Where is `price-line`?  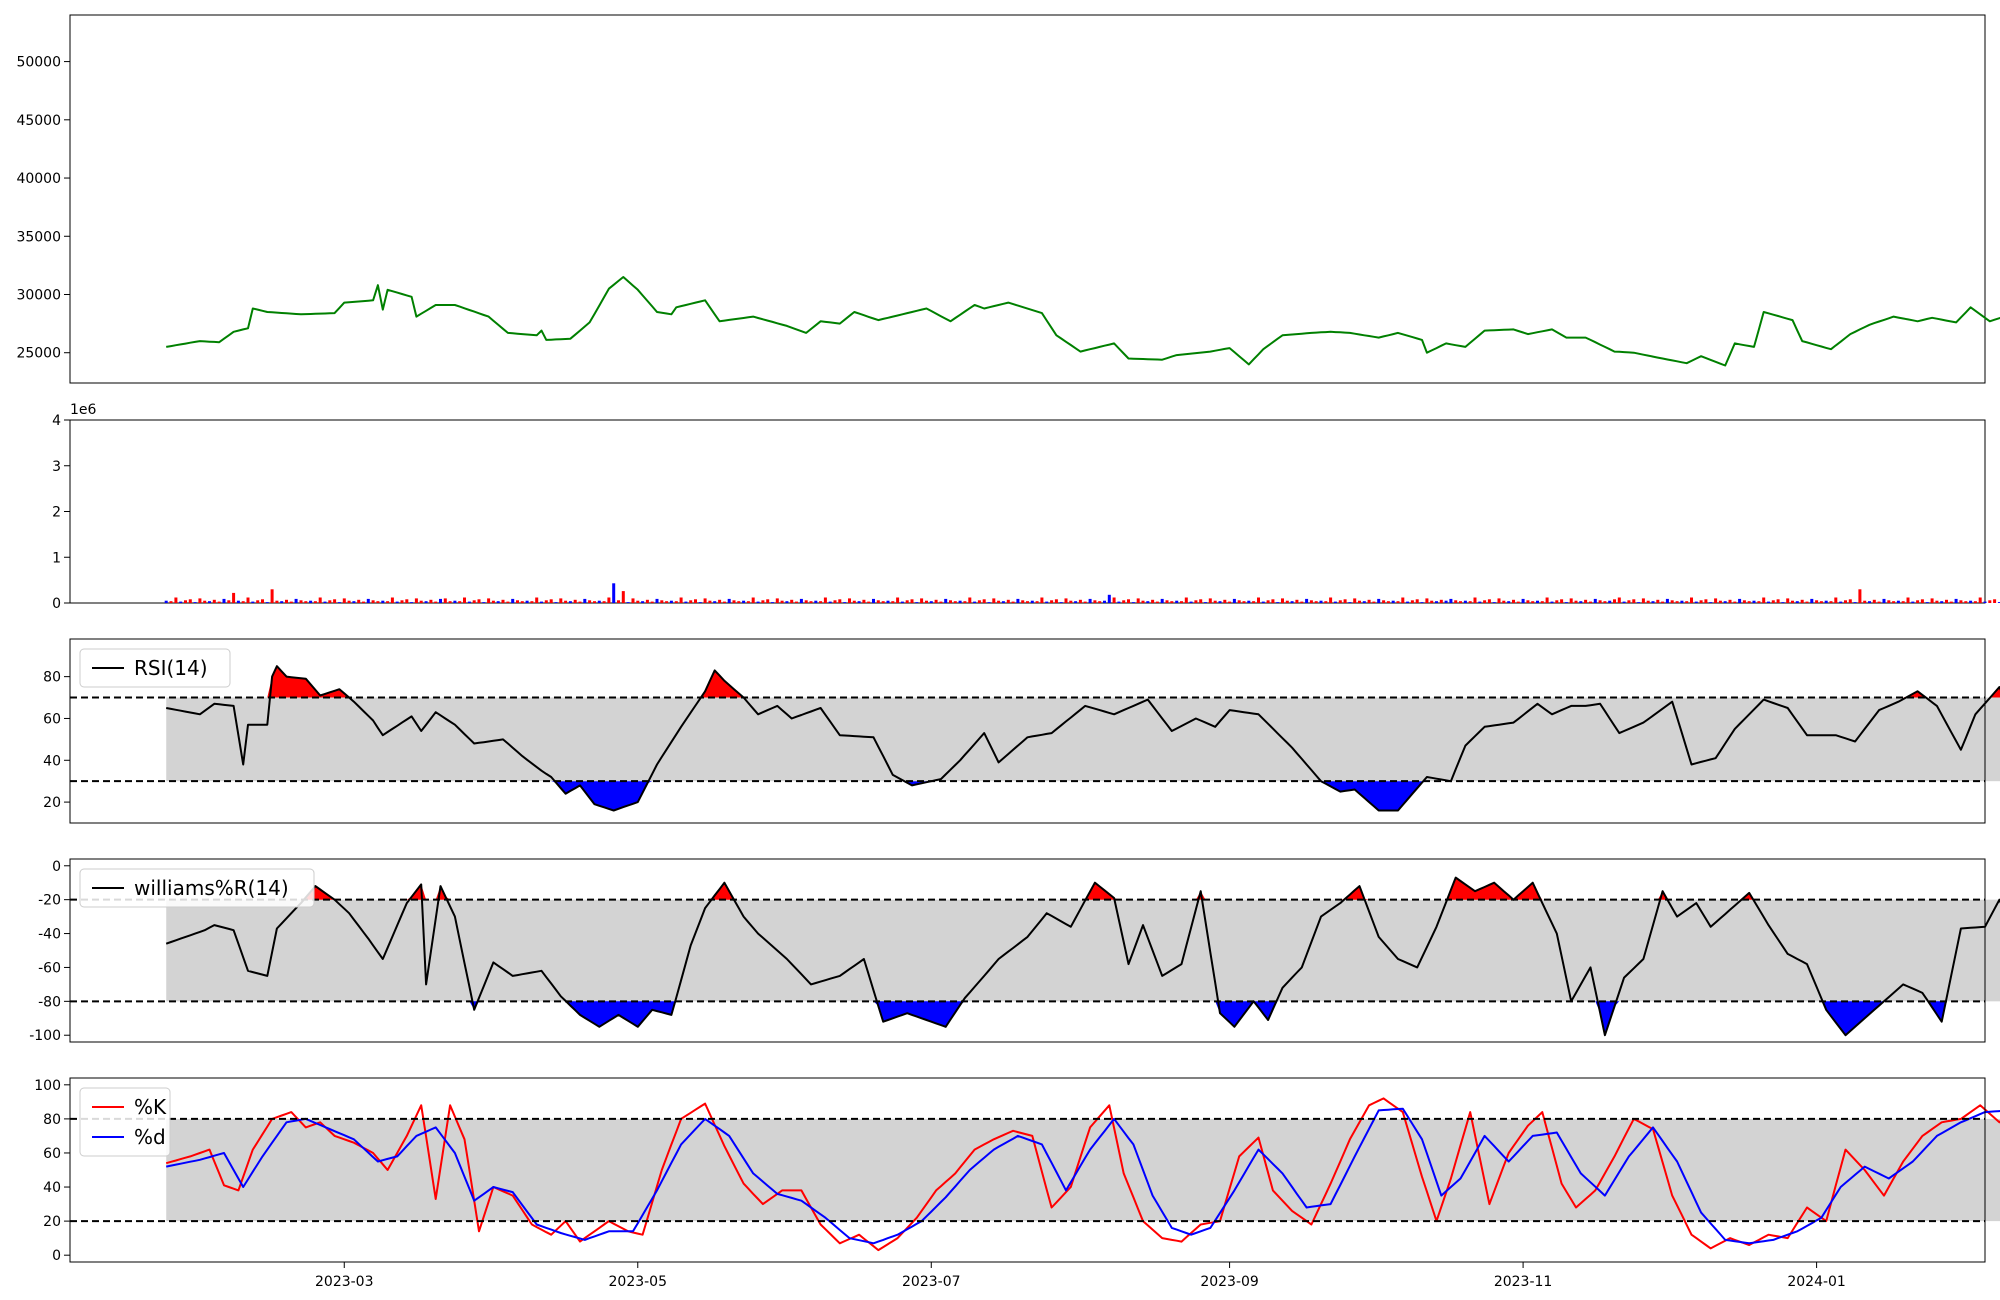
price-line is located at coordinates (1083, 321).